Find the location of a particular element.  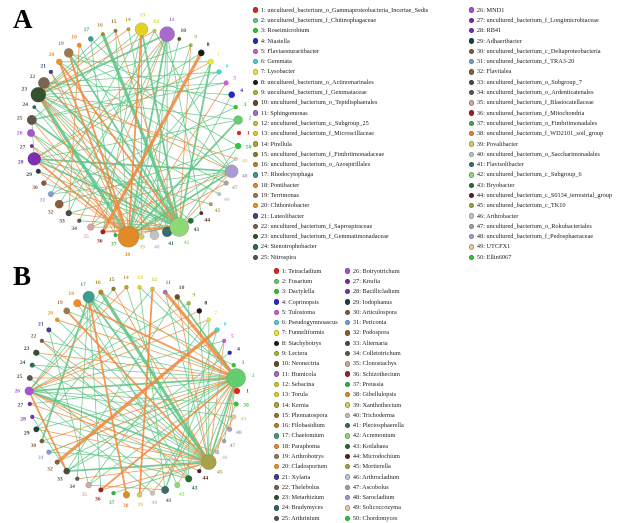

network-node-number-31: 31 is located at coordinates (41, 458).